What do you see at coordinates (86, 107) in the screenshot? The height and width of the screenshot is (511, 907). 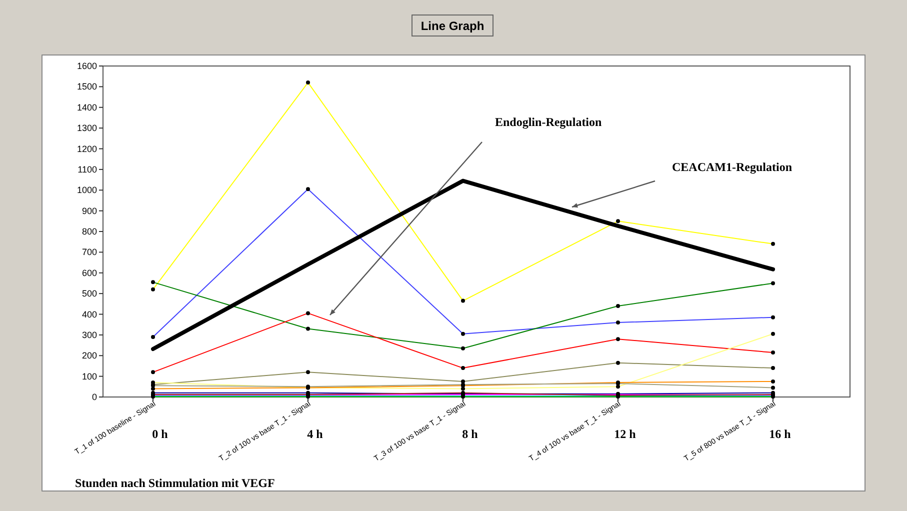 I see `y-tick-label: 1400` at bounding box center [86, 107].